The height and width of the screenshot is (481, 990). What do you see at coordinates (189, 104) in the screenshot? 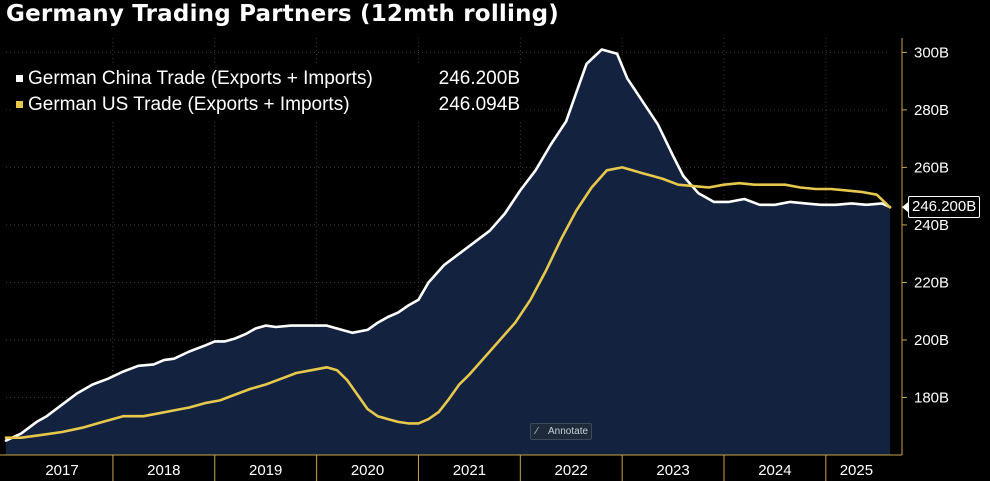
I see `legend-label-us: German US Trade (Exports + Imports)` at bounding box center [189, 104].